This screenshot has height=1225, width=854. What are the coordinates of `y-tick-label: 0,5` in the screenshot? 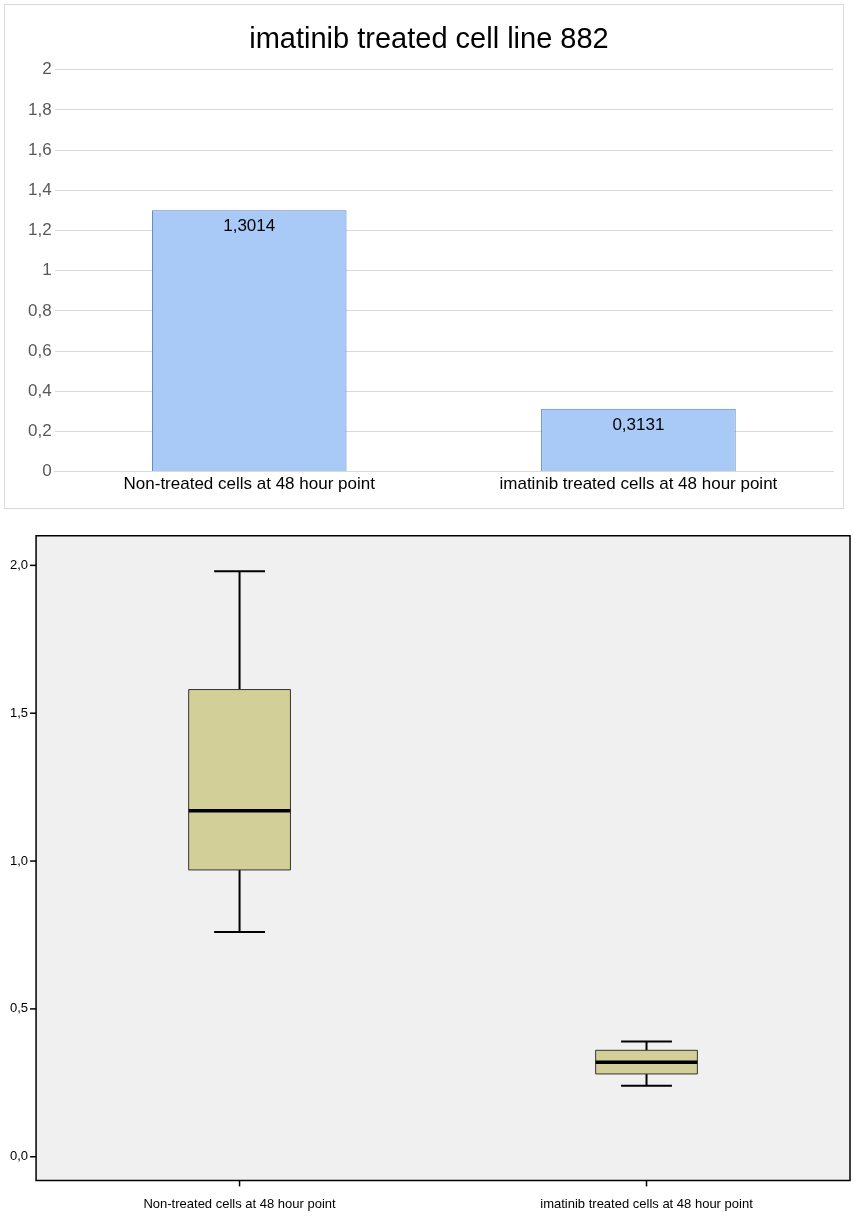 It's located at (19, 1008).